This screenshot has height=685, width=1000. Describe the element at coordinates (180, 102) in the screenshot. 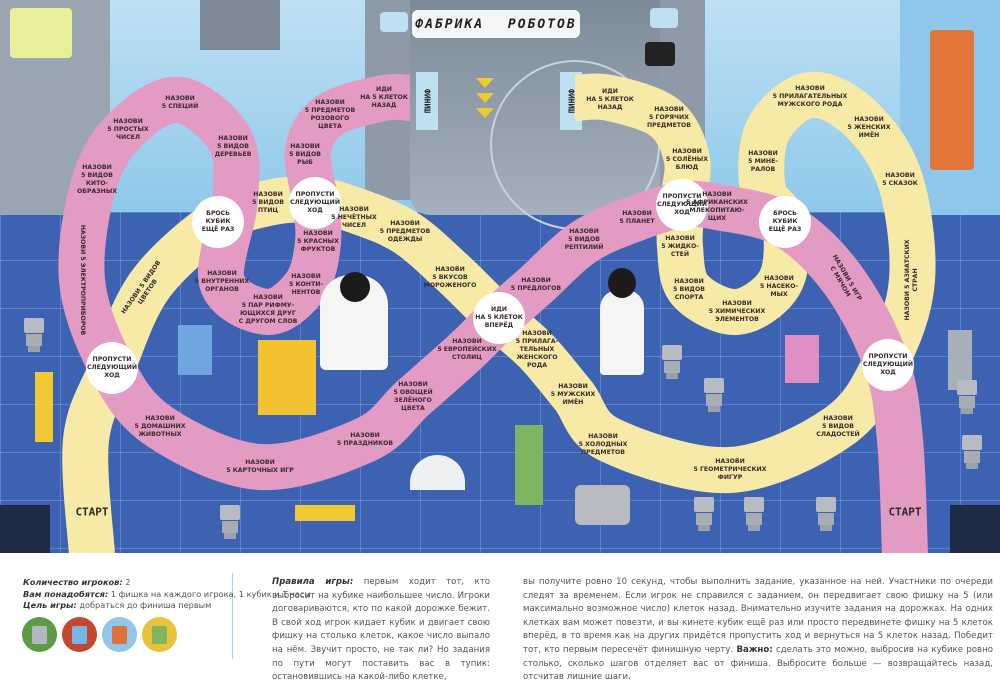

I see `pink-track-cell: НАЗОВИ 5 СПЕЦИЙ` at that location.